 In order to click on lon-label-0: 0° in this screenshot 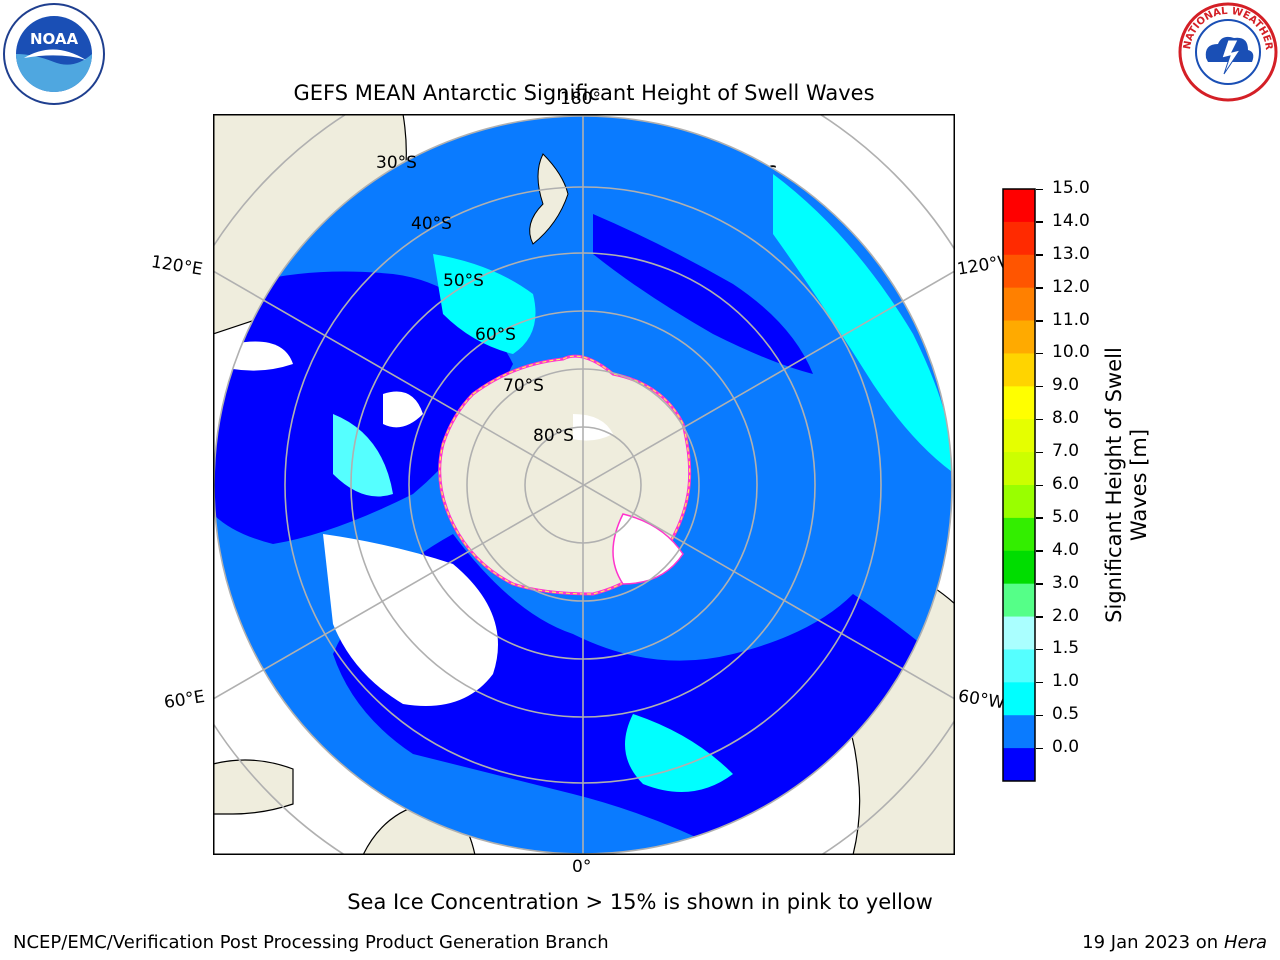, I will do `click(582, 867)`.